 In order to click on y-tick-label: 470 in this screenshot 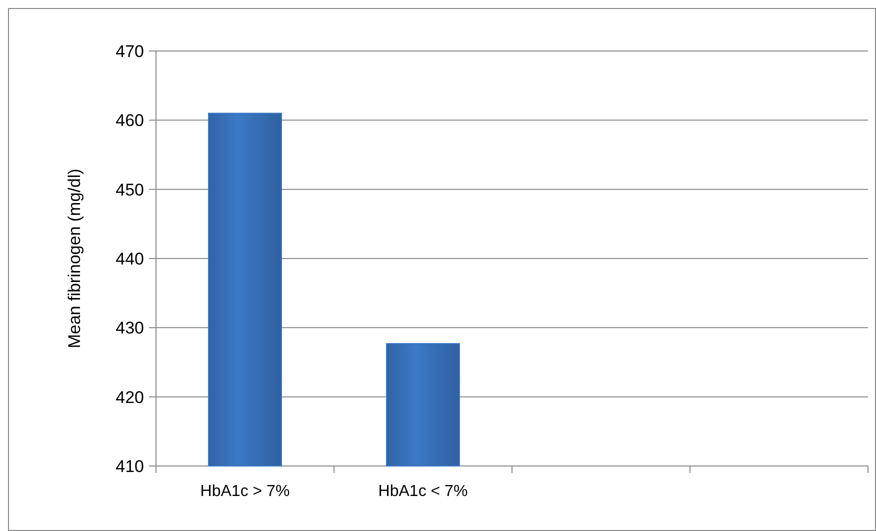, I will do `click(130, 51)`.